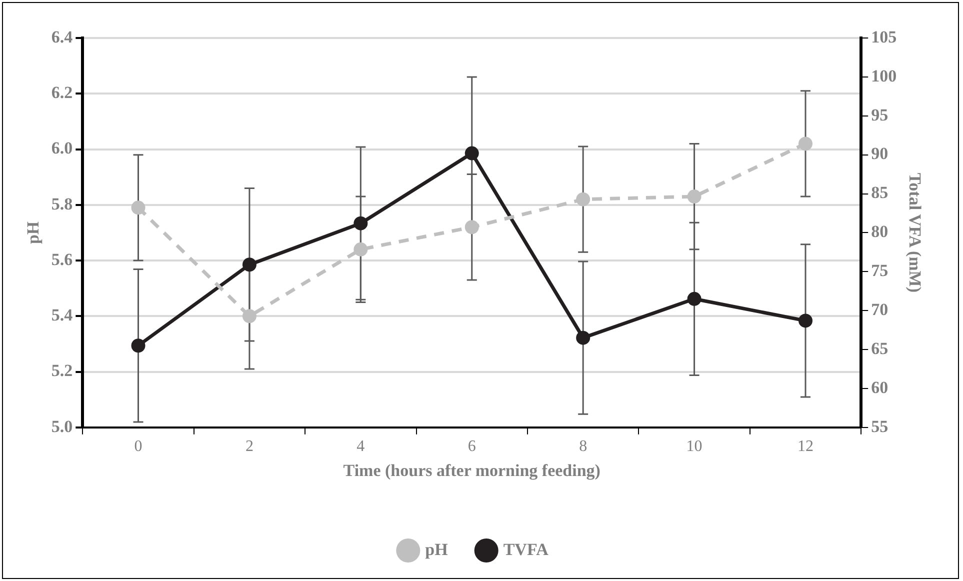 Image resolution: width=963 pixels, height=581 pixels. Describe the element at coordinates (472, 447) in the screenshot. I see `x-tick-label: 6` at that location.